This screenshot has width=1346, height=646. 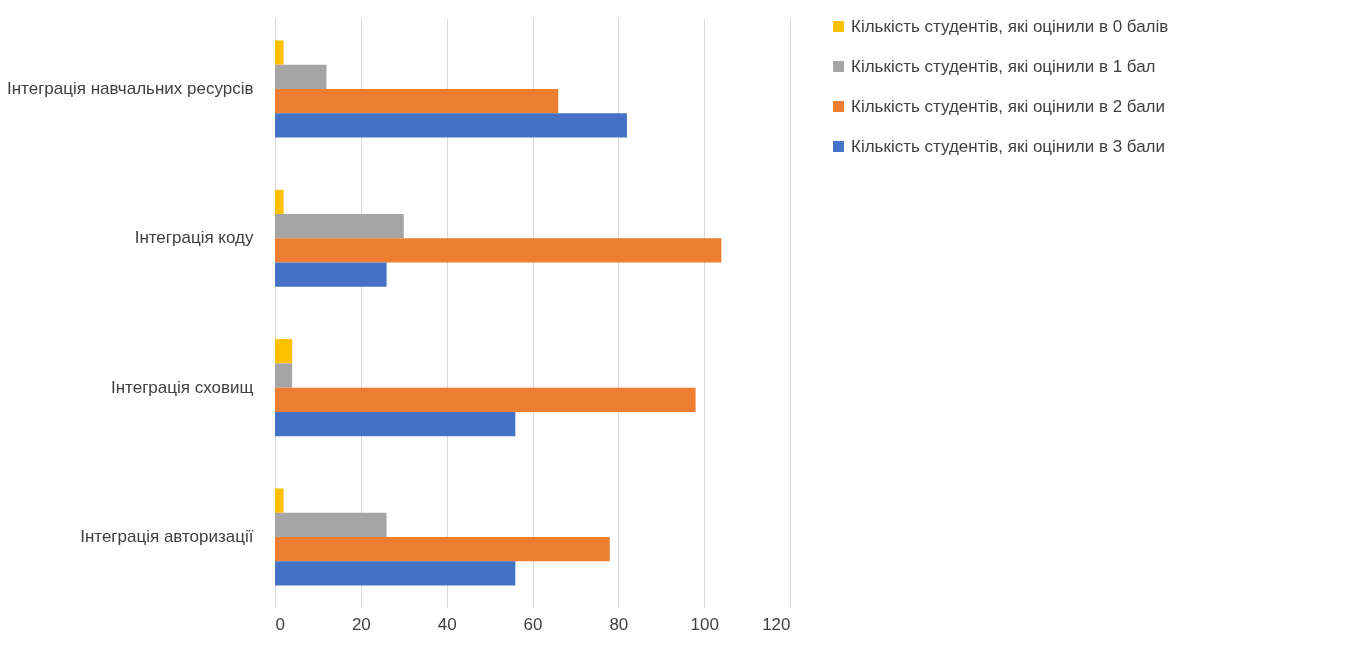 I want to click on y-tick-label: Інтеграція сховищ, so click(x=182, y=387).